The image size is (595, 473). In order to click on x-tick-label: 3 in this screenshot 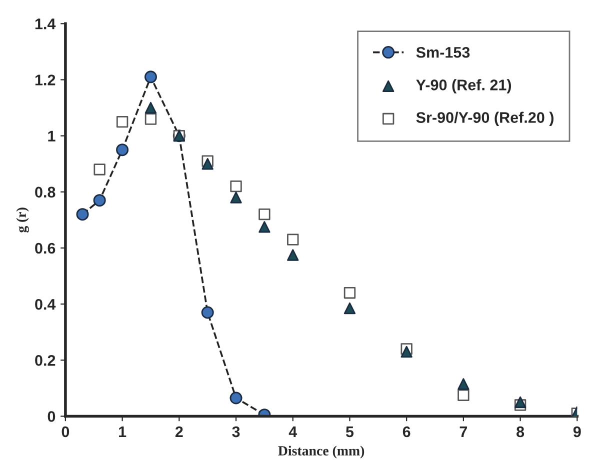, I will do `click(236, 432)`.